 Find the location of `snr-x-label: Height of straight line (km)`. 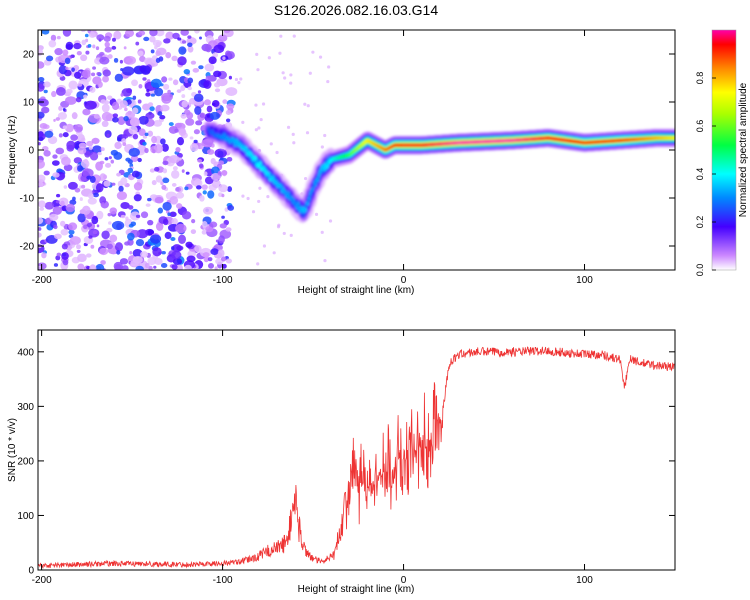

snr-x-label: Height of straight line (km) is located at coordinates (356, 589).